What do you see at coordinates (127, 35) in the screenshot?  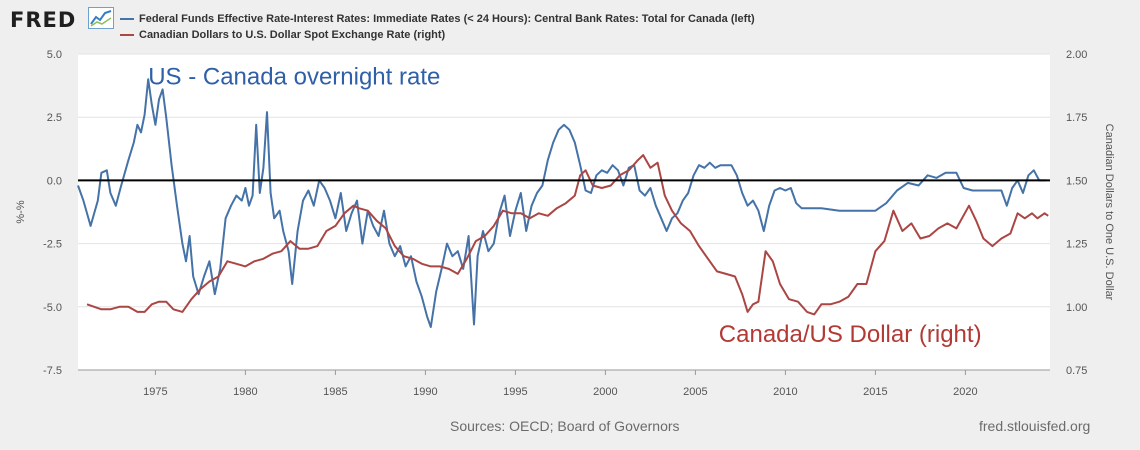 I see `legend-swatch-exchange-rate` at bounding box center [127, 35].